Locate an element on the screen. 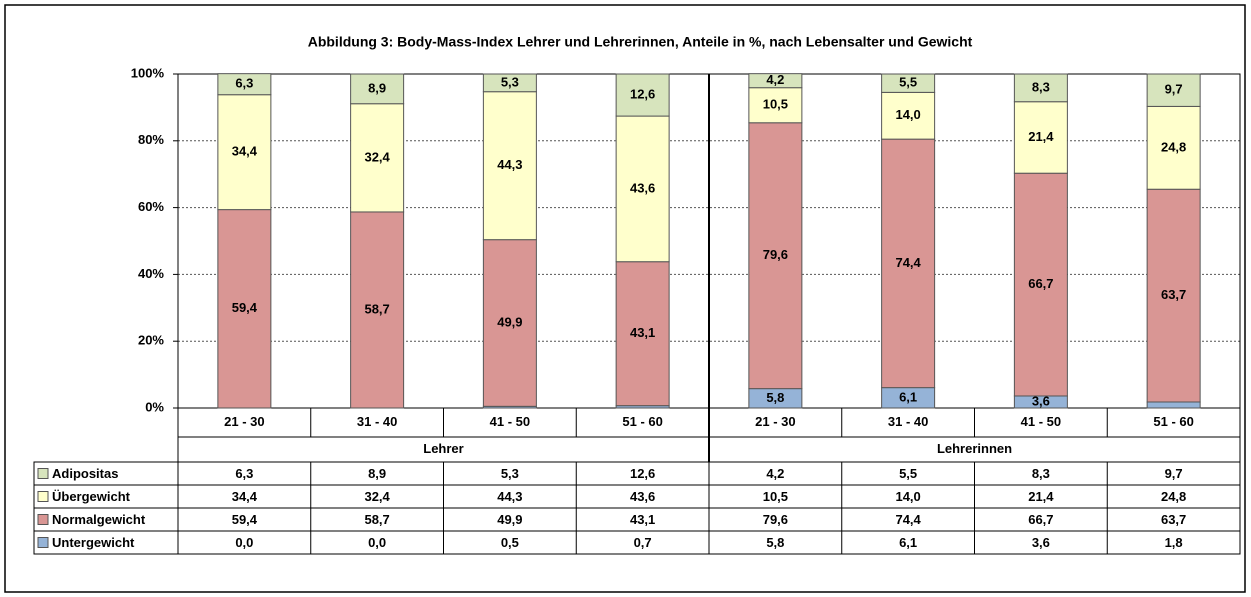  table-cell: 21,4 is located at coordinates (1041, 496).